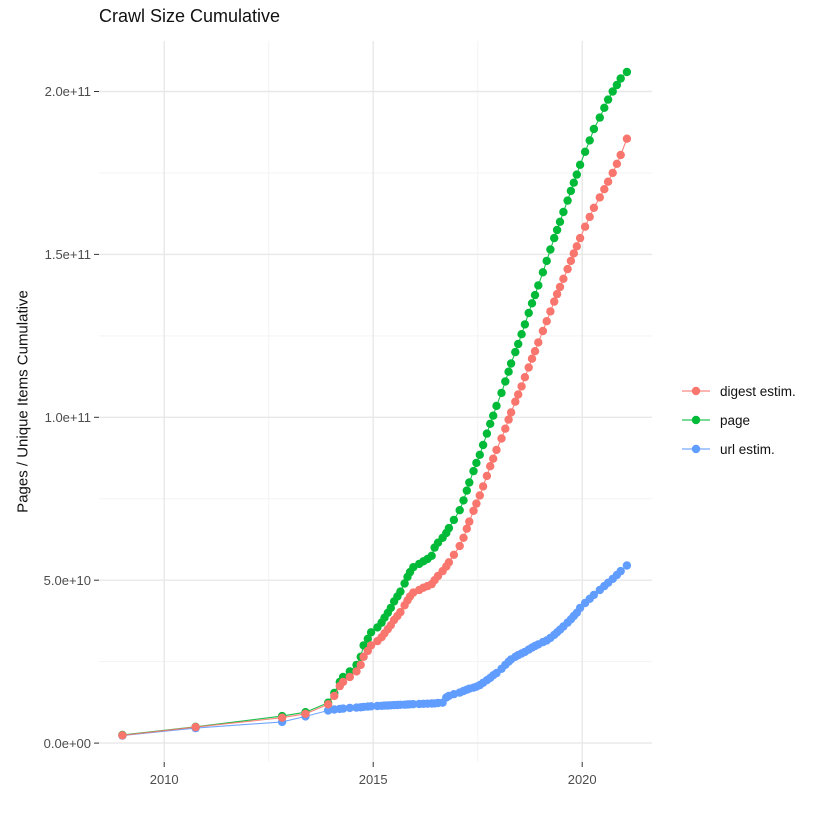 This screenshot has height=827, width=826. What do you see at coordinates (373, 779) in the screenshot?
I see `x-tick-label: 2015` at bounding box center [373, 779].